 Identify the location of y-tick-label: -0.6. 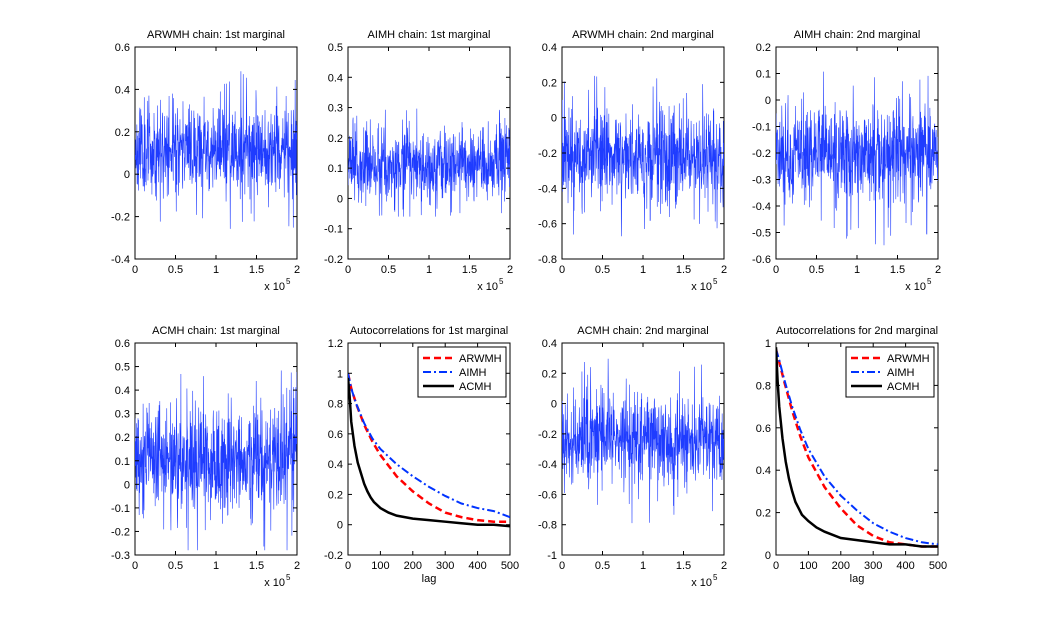
(761, 260).